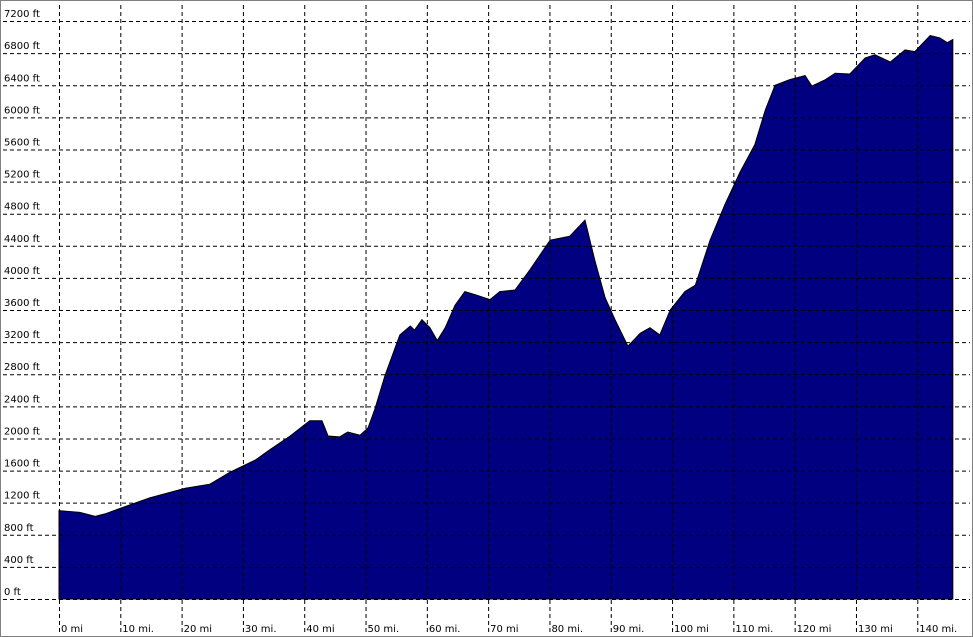 Image resolution: width=973 pixels, height=637 pixels. I want to click on y-tick-label: 5600 ft, so click(22, 142).